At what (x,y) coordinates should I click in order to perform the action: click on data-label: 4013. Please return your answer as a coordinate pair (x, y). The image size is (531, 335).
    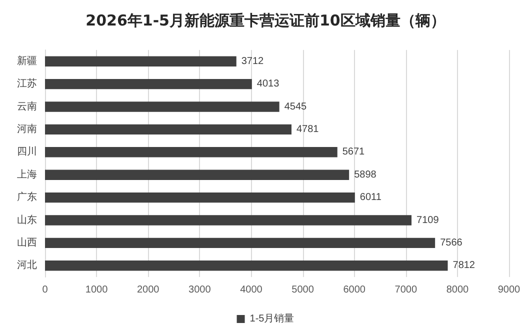
    Looking at the image, I should click on (268, 84).